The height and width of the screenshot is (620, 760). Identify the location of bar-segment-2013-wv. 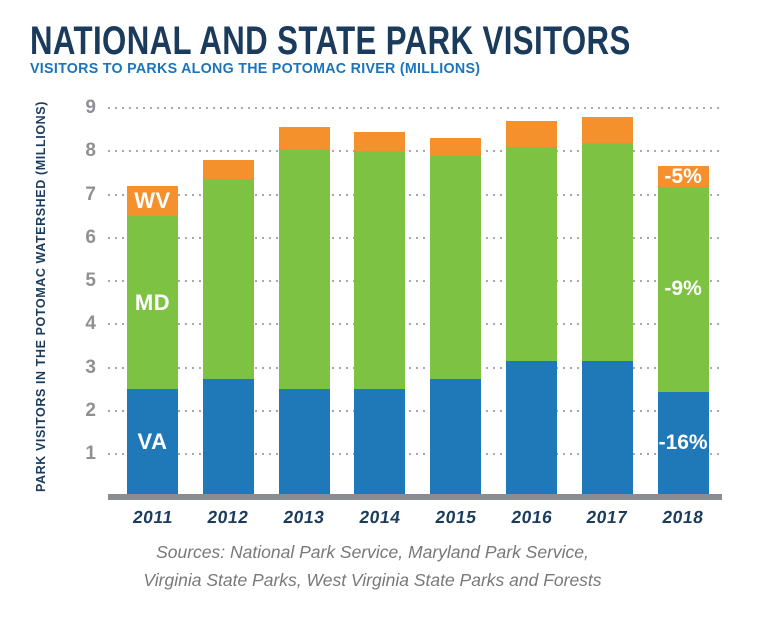
(304, 138).